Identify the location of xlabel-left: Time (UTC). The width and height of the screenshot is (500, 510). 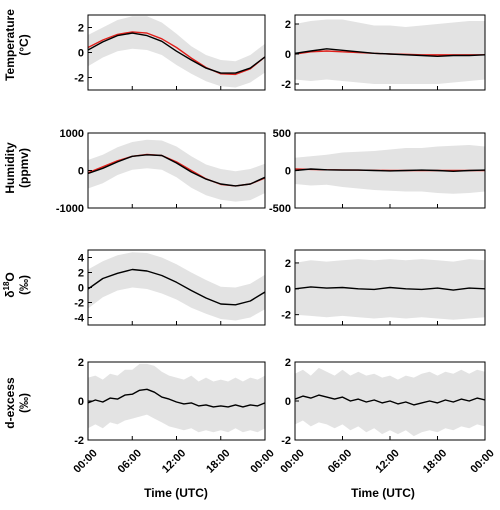
(176, 493).